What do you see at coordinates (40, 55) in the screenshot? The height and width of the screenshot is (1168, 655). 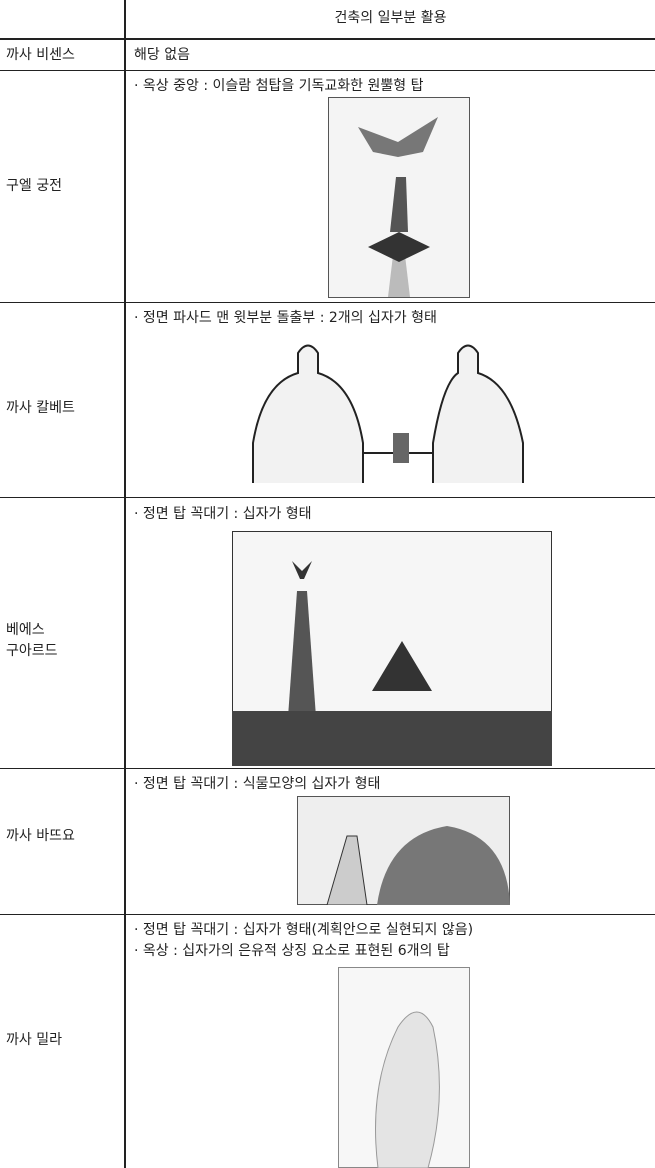 I see `row-name: 까사 비센스` at bounding box center [40, 55].